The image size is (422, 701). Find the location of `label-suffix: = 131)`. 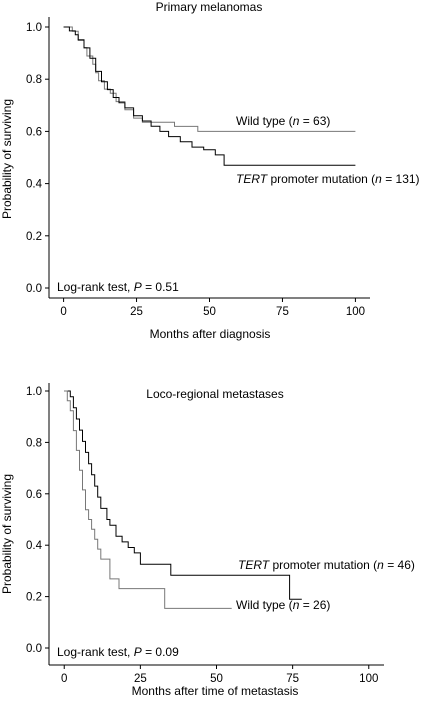

label-suffix: = 131) is located at coordinates (401, 179).